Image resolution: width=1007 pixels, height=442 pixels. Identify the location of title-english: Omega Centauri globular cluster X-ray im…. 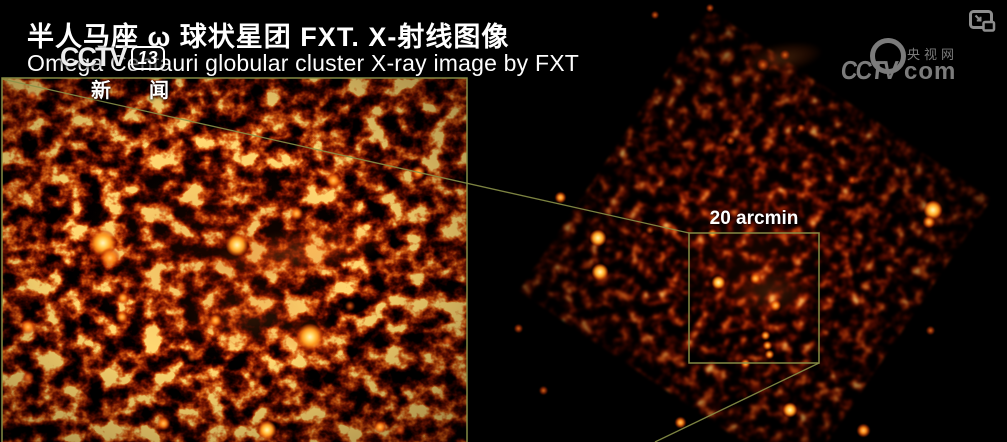
(303, 63).